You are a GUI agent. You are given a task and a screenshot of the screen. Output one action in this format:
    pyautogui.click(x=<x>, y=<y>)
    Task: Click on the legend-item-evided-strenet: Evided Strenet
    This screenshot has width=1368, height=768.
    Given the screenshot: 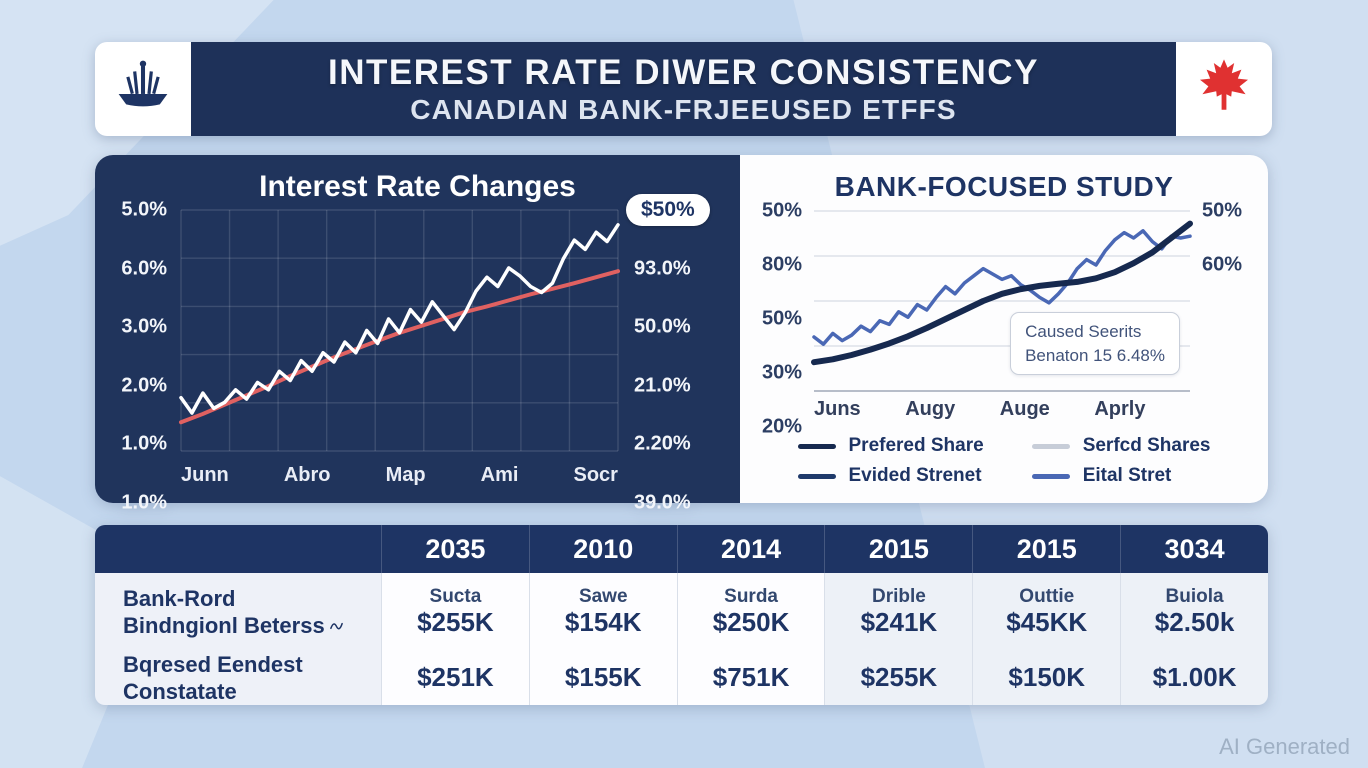 What is the action you would take?
    pyautogui.click(x=890, y=476)
    